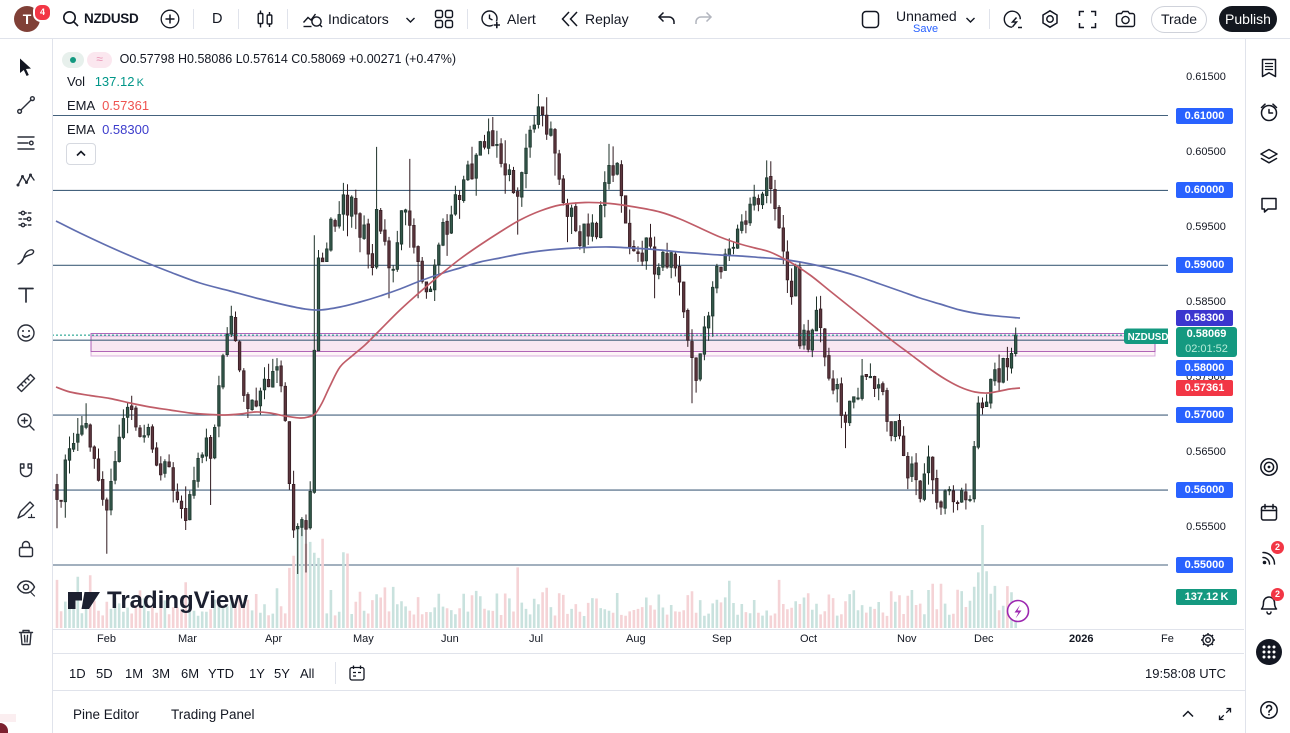 The width and height of the screenshot is (1290, 733). Describe the element at coordinates (177, 600) in the screenshot. I see `svg-text: TradingView` at that location.